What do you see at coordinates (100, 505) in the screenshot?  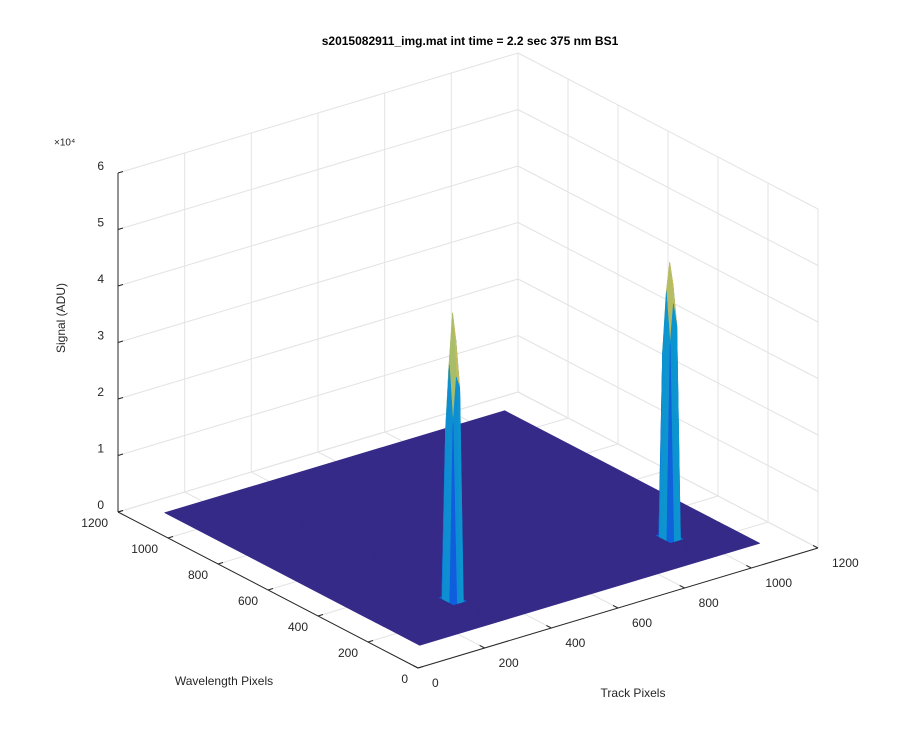 I see `z-tick-label: 0` at bounding box center [100, 505].